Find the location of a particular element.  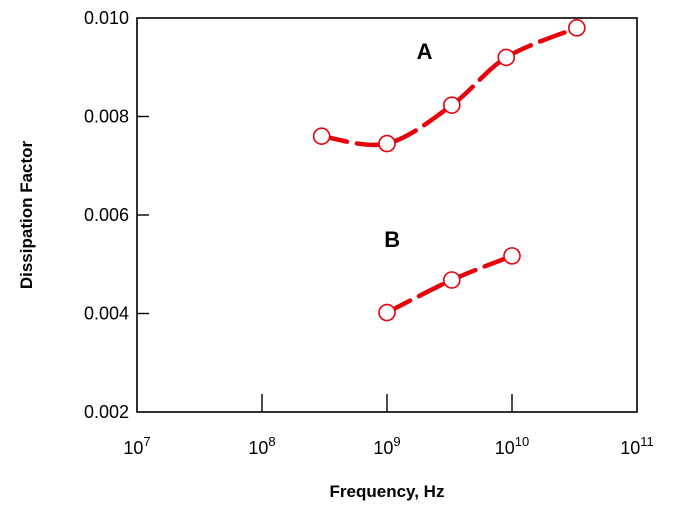

x-tick-label: 10¹⁰ is located at coordinates (512, 446).